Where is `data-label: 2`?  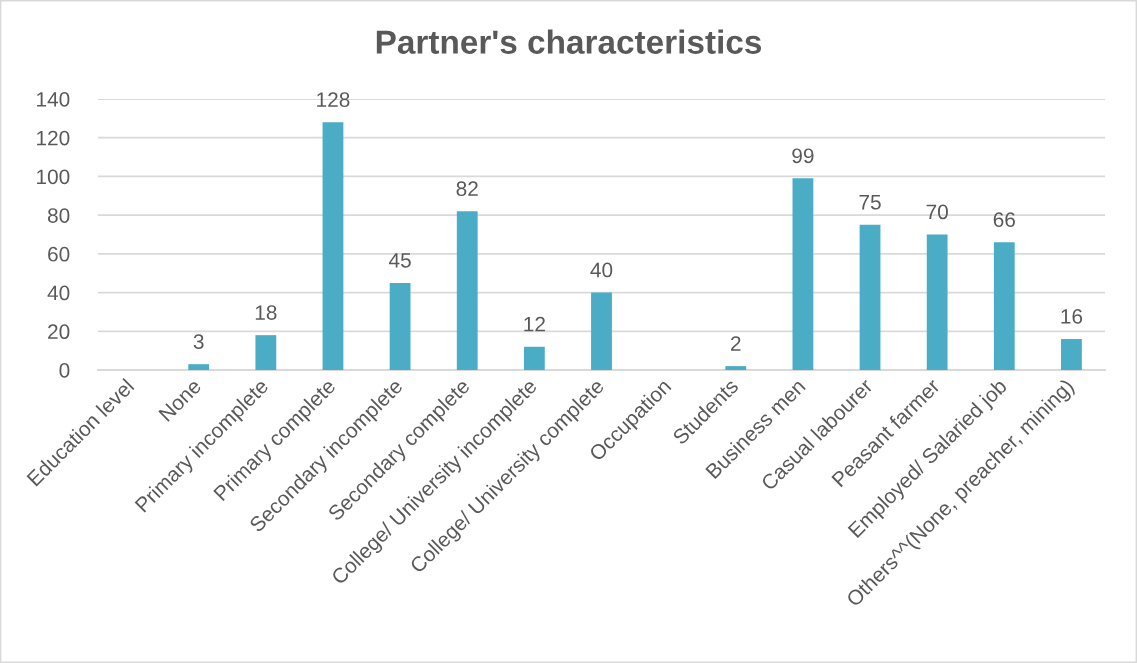
data-label: 2 is located at coordinates (736, 343).